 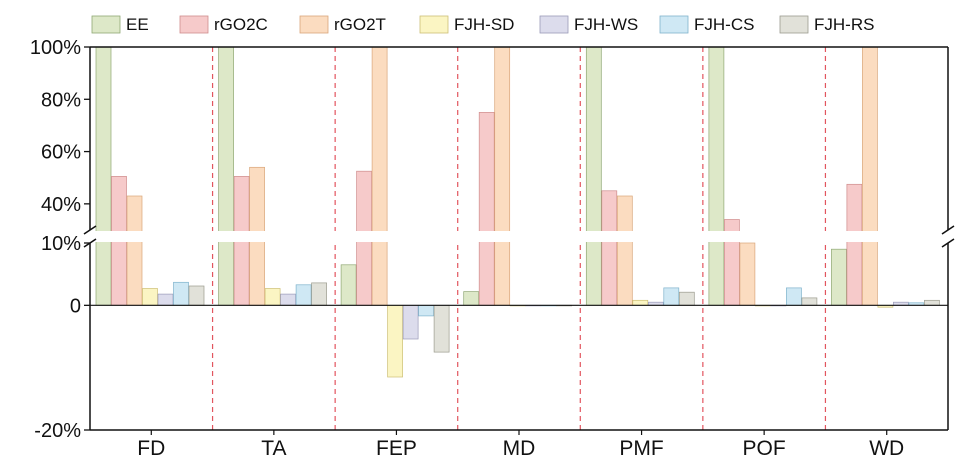 I want to click on bar-rgo2t-wd, so click(x=870, y=176).